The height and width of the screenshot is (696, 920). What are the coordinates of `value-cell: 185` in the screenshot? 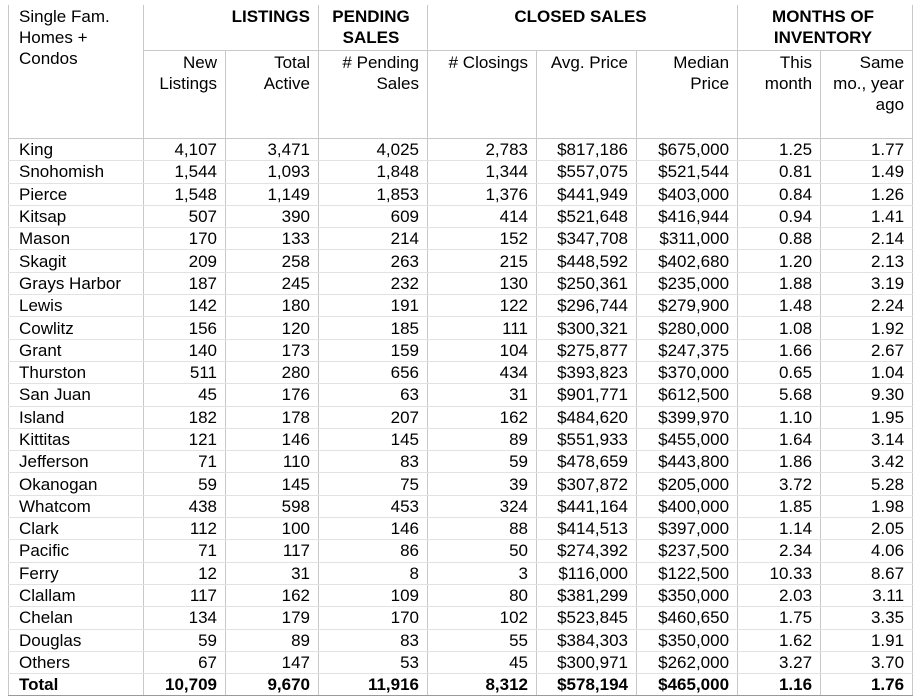 It's located at (373, 328).